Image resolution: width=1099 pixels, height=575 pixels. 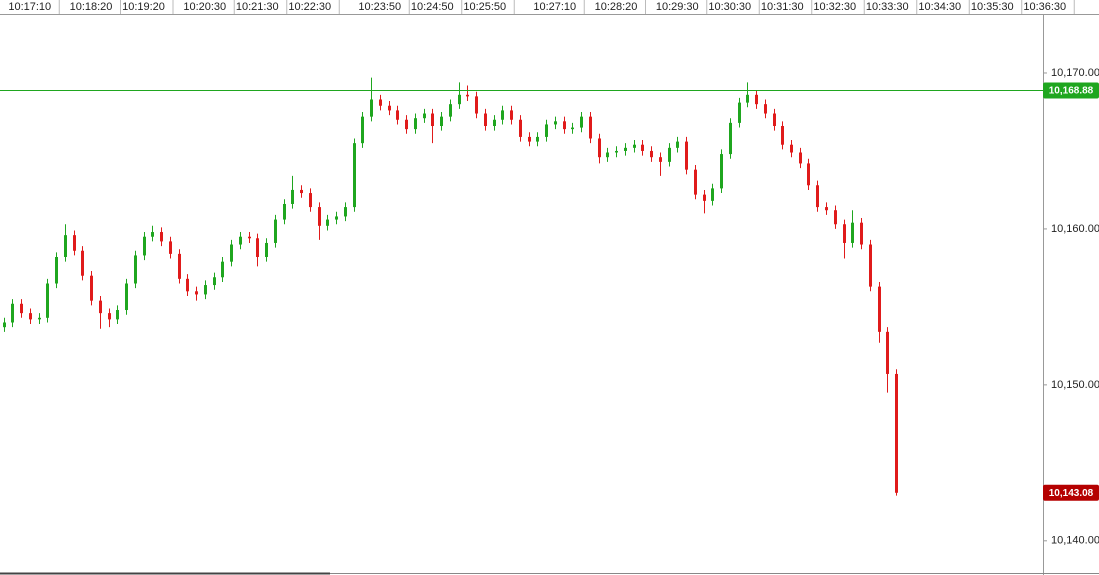 I want to click on x-tick-label: 10:22:30, so click(x=309, y=7).